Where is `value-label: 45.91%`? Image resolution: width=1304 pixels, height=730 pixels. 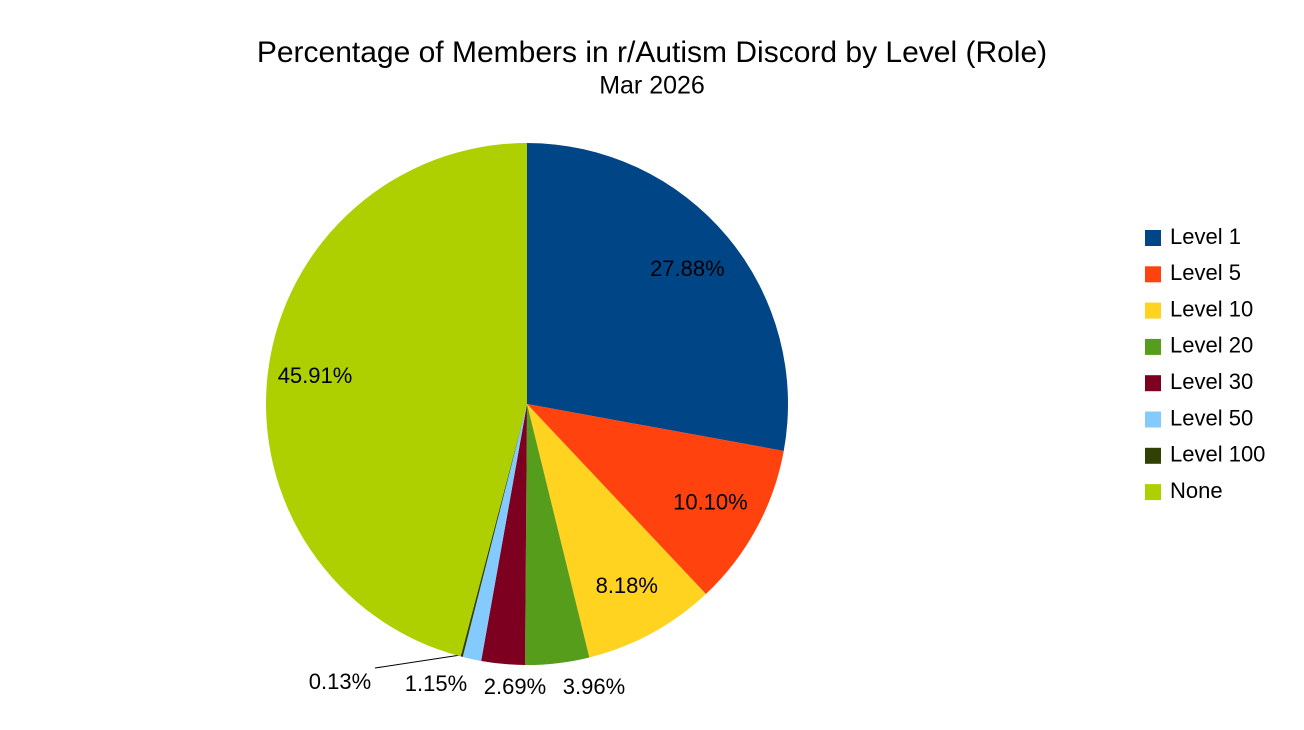 value-label: 45.91% is located at coordinates (315, 375).